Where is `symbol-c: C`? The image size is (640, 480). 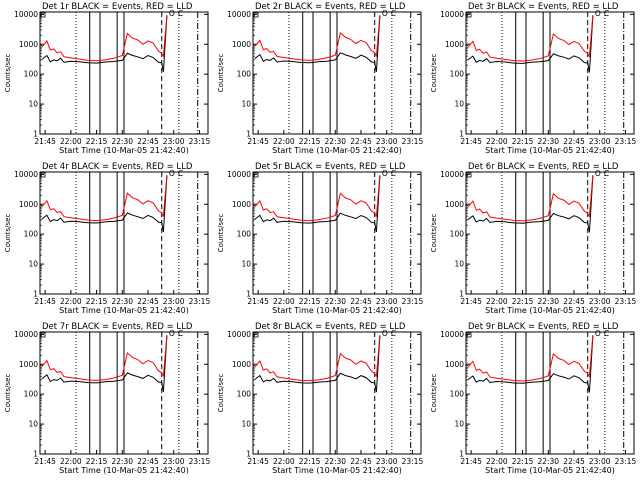
symbol-c: C is located at coordinates (393, 13).